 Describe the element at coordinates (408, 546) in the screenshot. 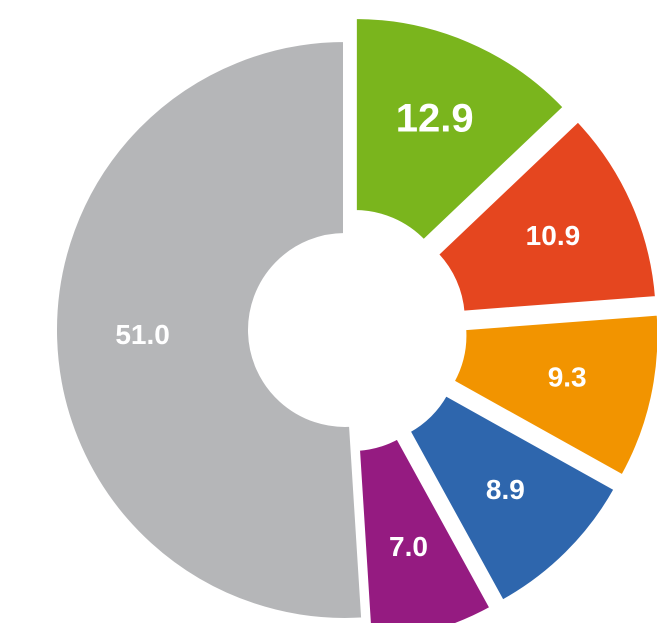

I see `value-label: 7.0` at that location.